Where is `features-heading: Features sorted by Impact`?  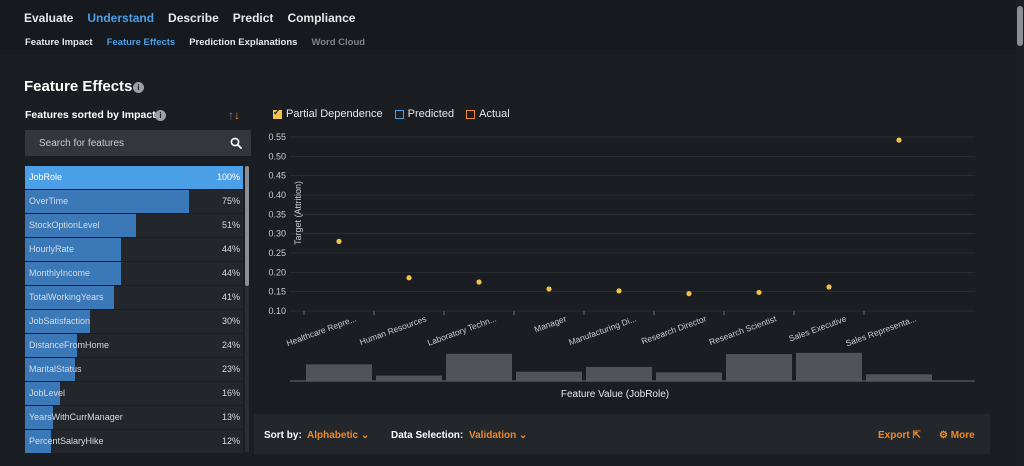
features-heading: Features sorted by Impact is located at coordinates (90, 115).